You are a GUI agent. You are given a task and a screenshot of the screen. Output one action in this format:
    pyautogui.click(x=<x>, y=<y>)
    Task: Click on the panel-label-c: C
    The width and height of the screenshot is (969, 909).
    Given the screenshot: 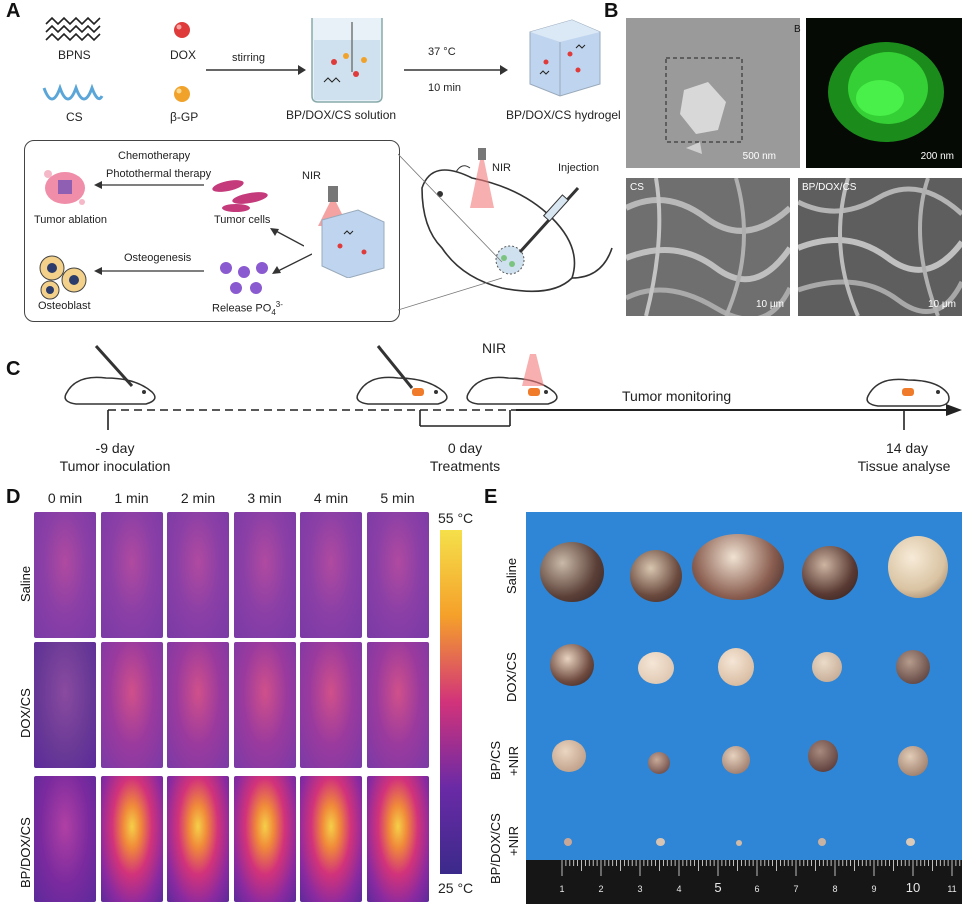 What is the action you would take?
    pyautogui.click(x=13, y=369)
    